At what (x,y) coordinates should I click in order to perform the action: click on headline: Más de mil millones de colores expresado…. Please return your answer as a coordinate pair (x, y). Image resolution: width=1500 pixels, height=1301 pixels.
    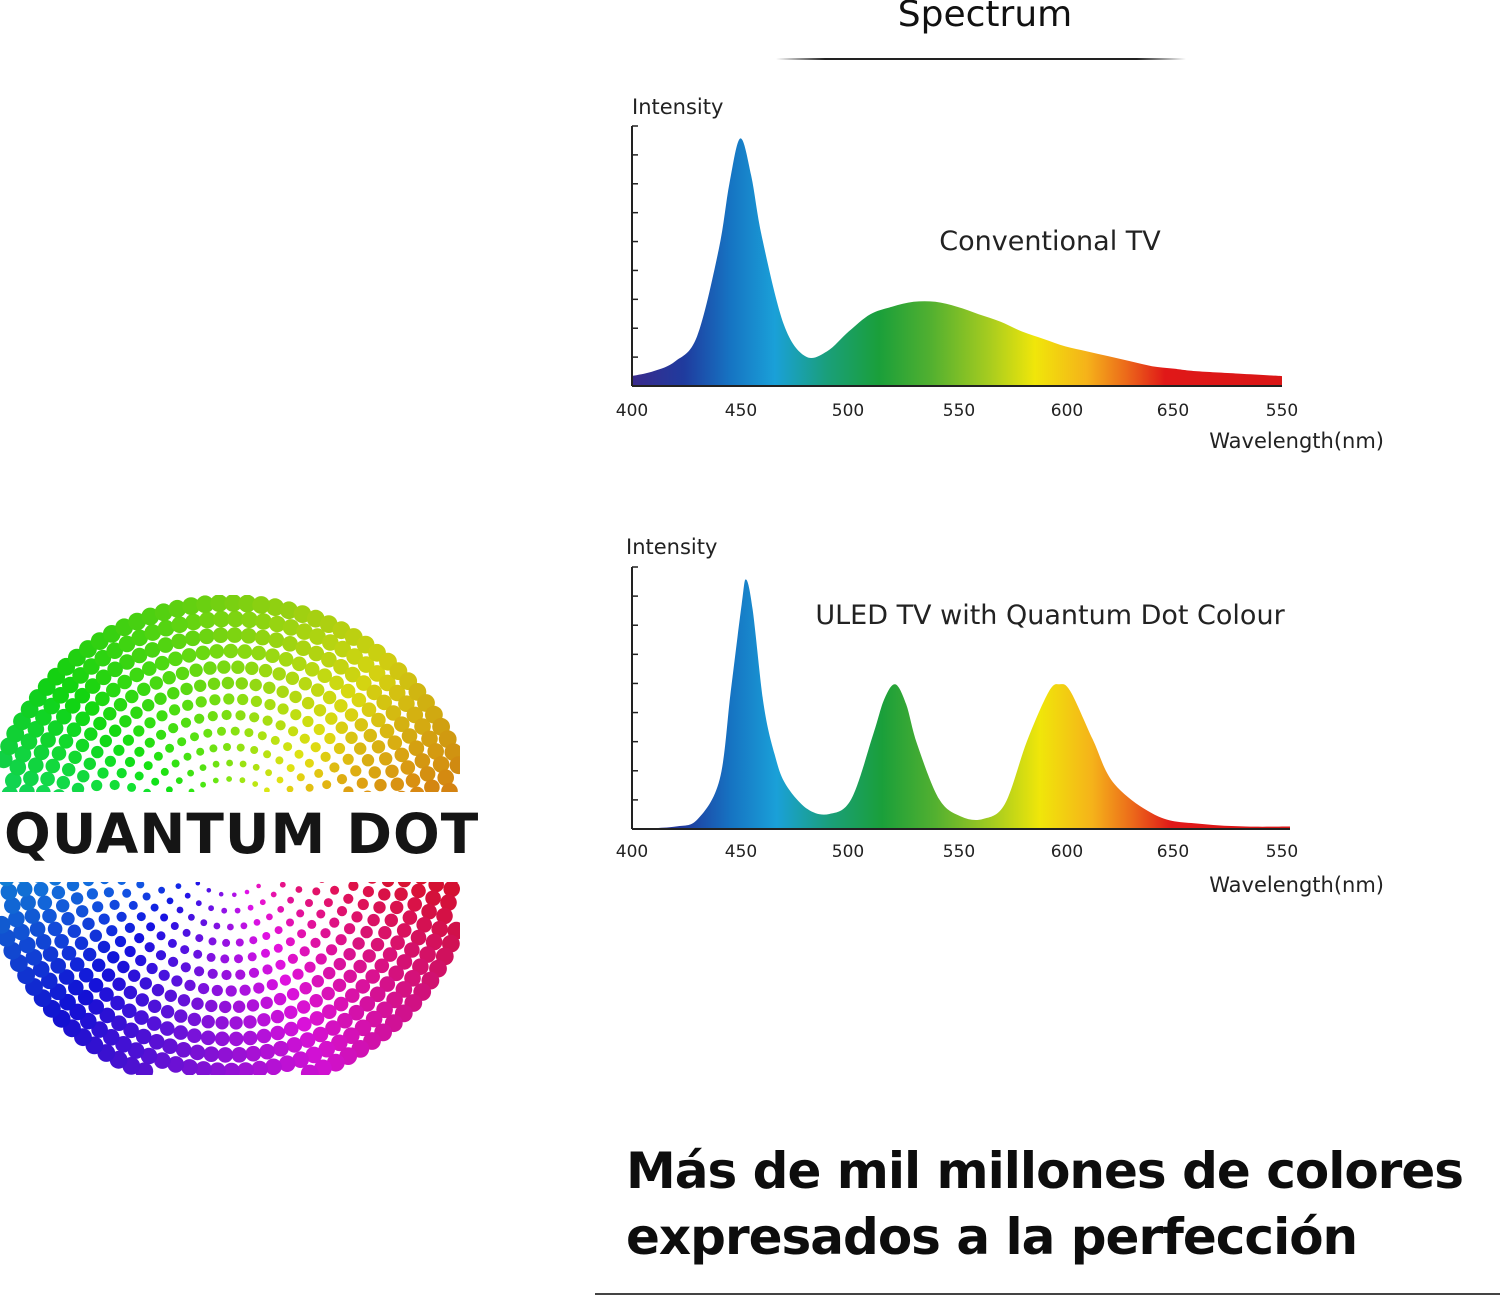
    Looking at the image, I should click on (1056, 1204).